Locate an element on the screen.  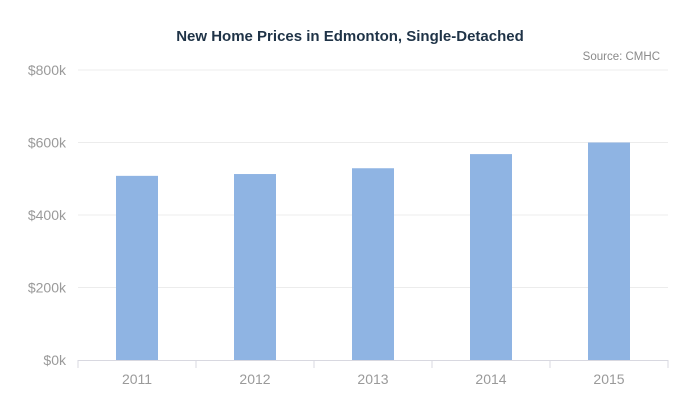
x-tick-label: 2011 is located at coordinates (137, 379).